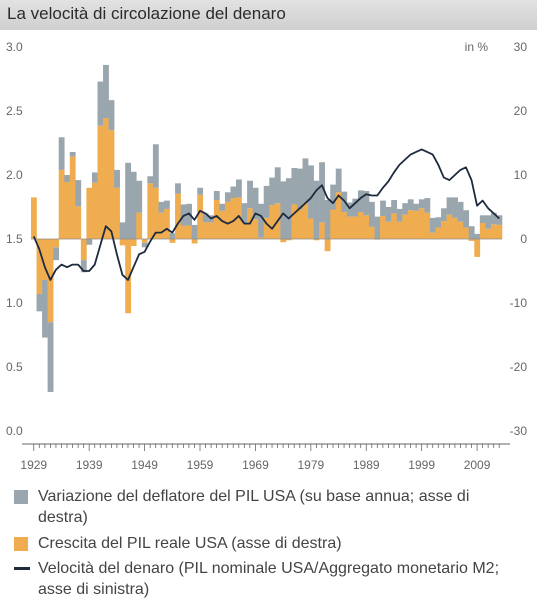 The image size is (537, 602). Describe the element at coordinates (521, 111) in the screenshot. I see `right-tick-label: 20` at that location.